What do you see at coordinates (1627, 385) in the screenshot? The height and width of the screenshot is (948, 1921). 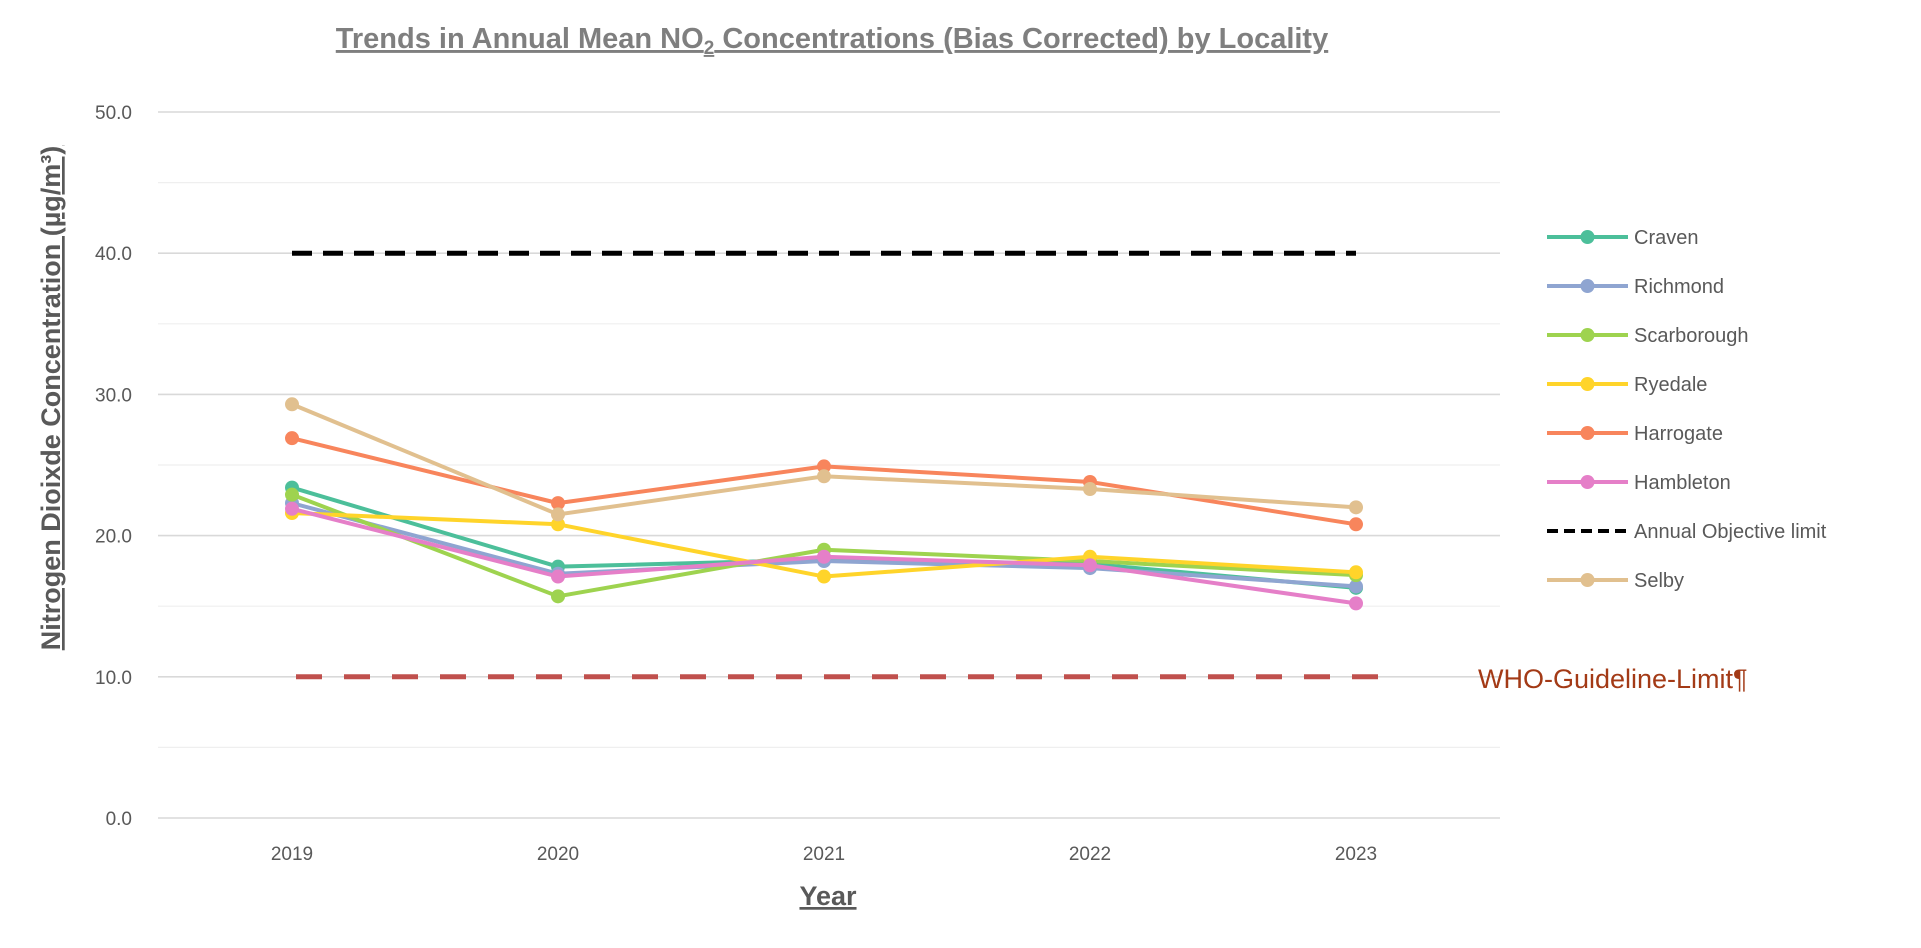 I see `legend-item: Ryedale` at bounding box center [1627, 385].